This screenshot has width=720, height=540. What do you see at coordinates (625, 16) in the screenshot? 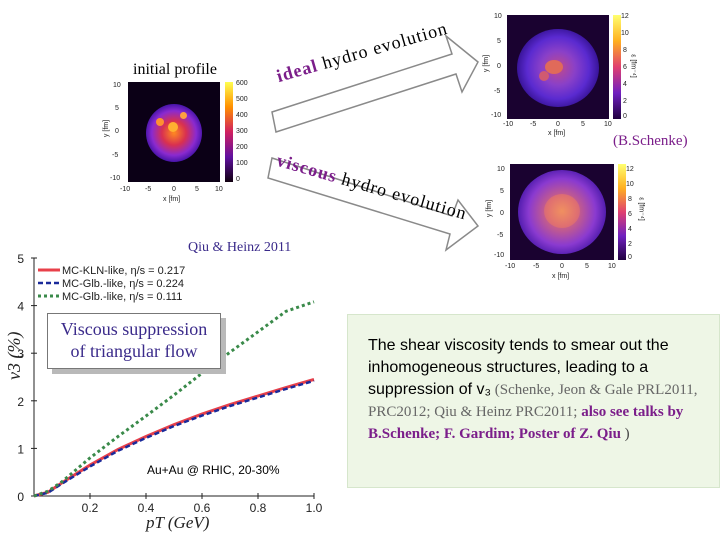
I see `ideal-cbar-tick: 12` at bounding box center [625, 16].